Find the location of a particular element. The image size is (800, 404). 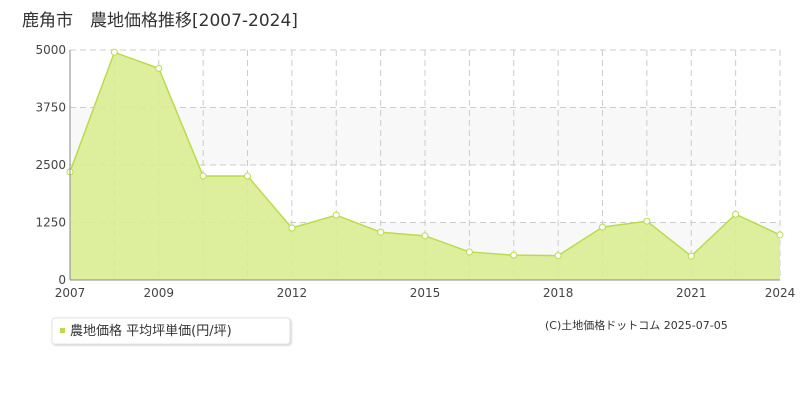

y-tick-label: 3750 is located at coordinates (50, 108).